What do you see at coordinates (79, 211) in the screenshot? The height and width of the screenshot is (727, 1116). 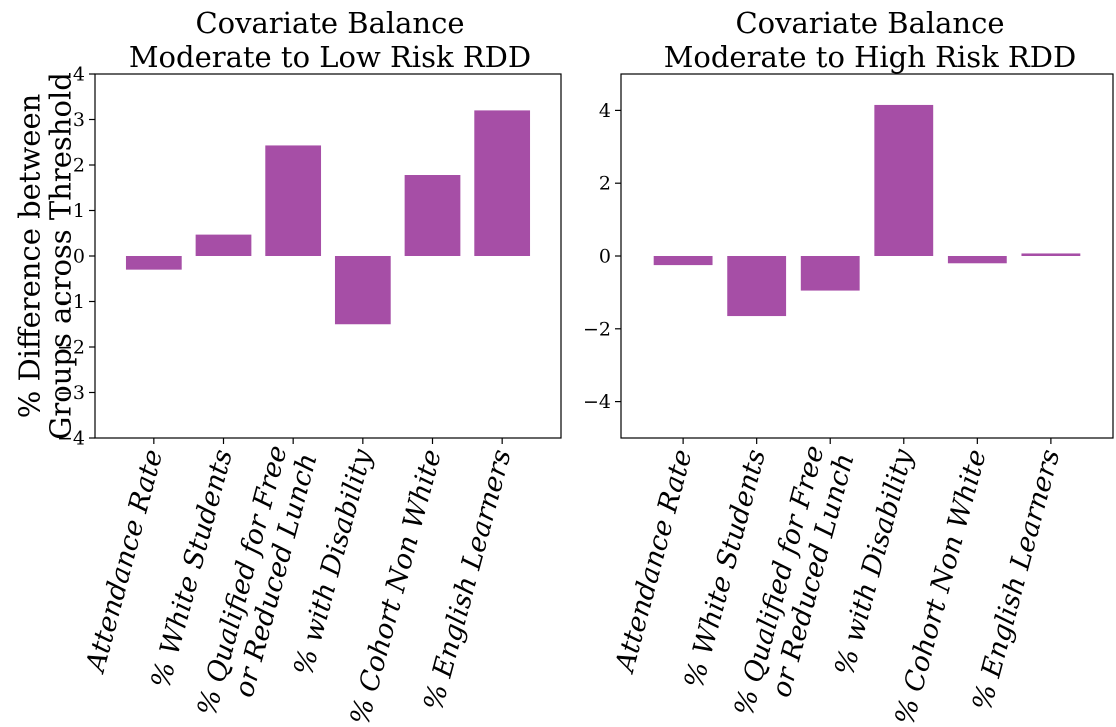 I see `y-tick-label: 1` at bounding box center [79, 211].